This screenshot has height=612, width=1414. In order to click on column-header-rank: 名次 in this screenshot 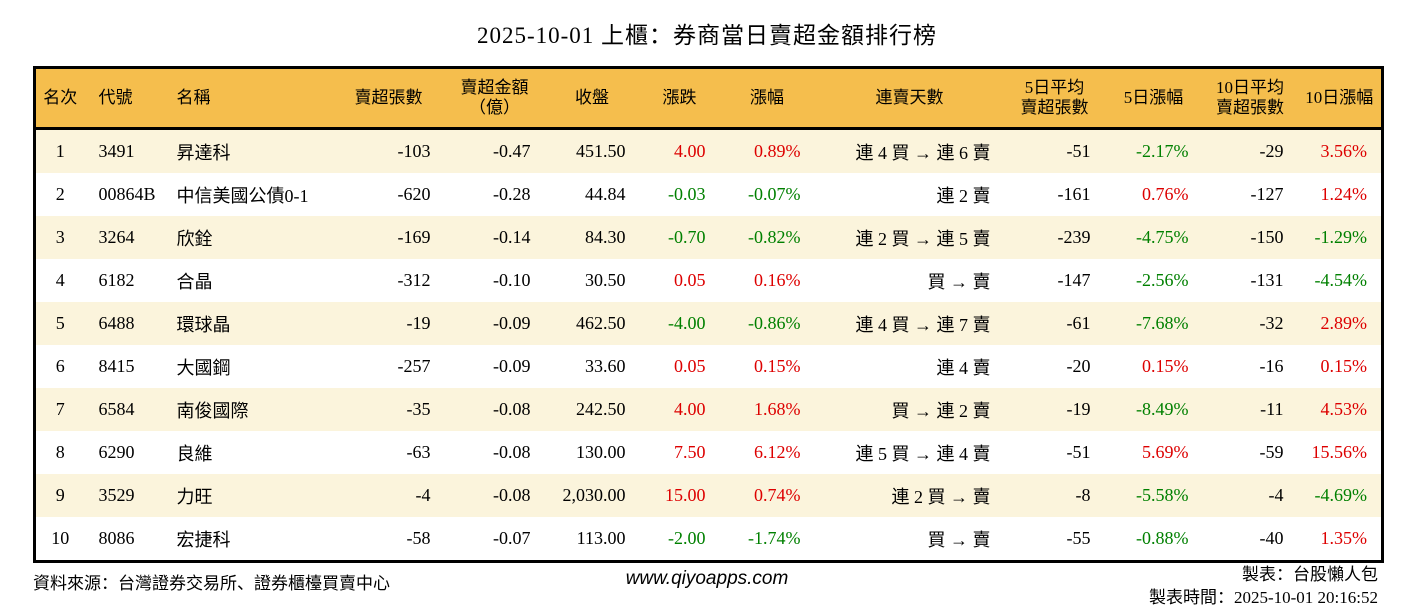, I will do `click(59, 98)`.